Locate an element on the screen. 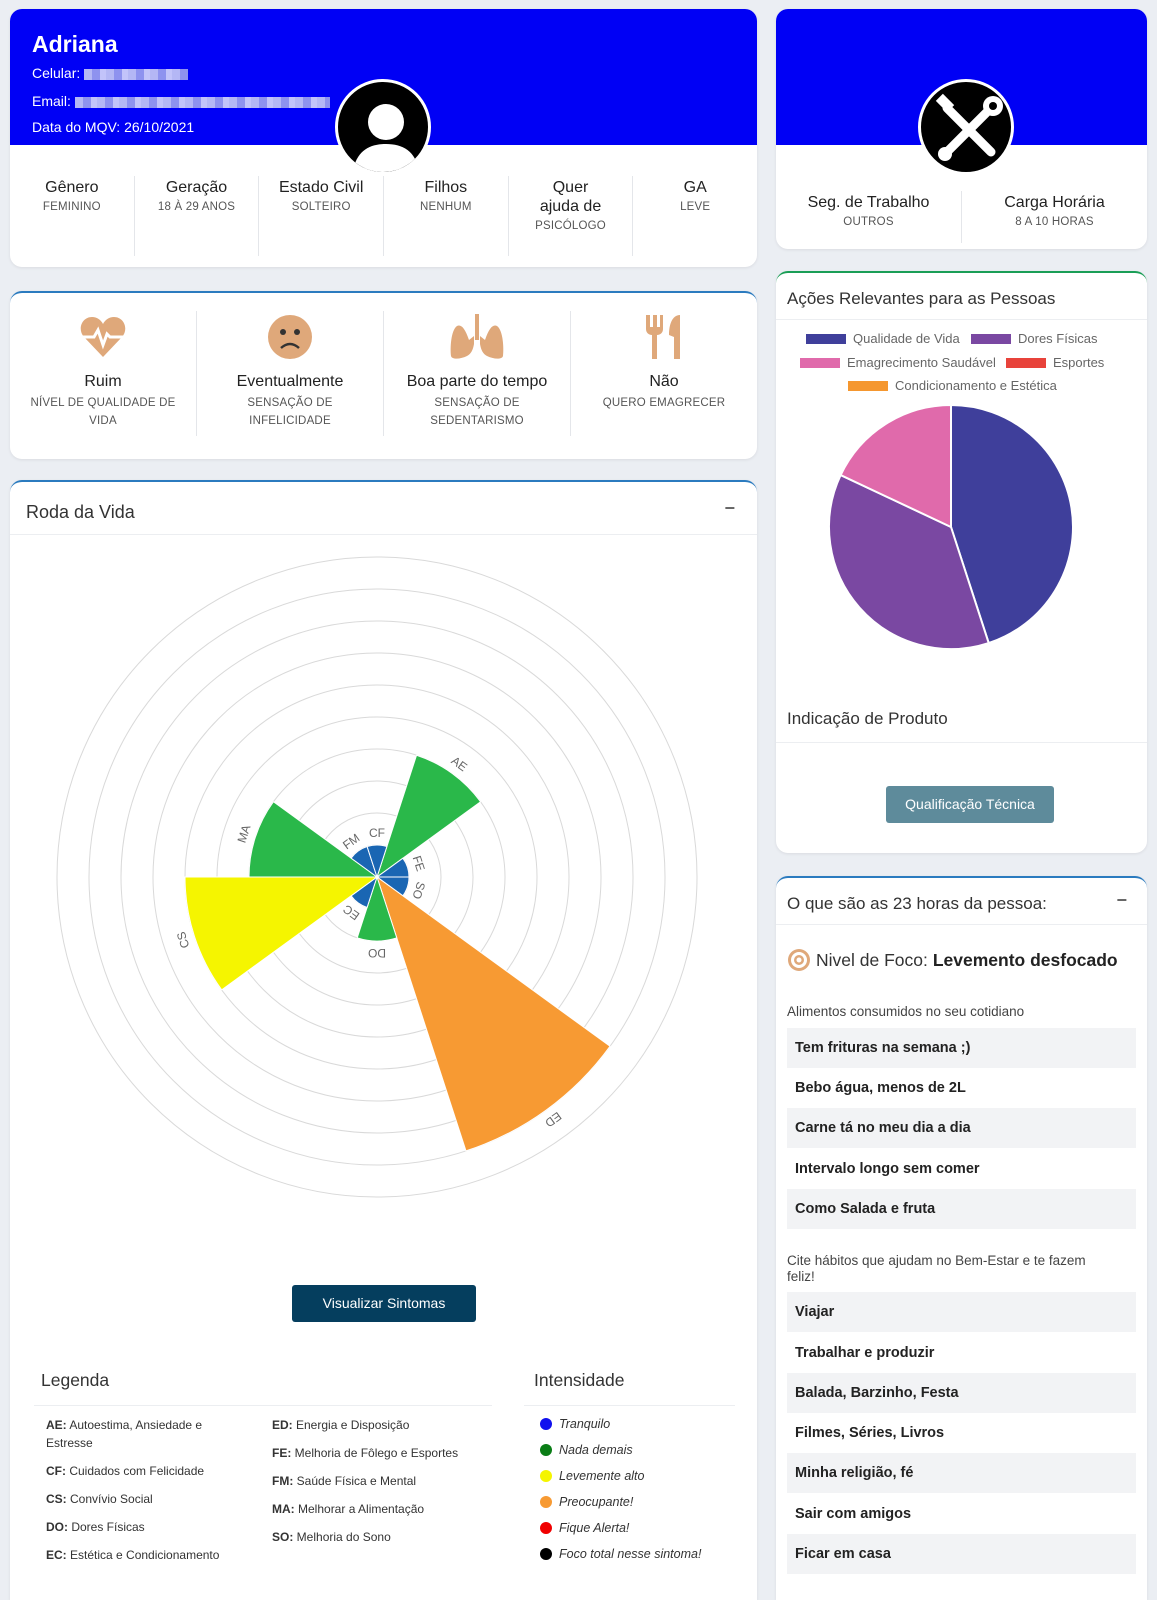  intensity-item: Fique Alerta! is located at coordinates (620, 1528).